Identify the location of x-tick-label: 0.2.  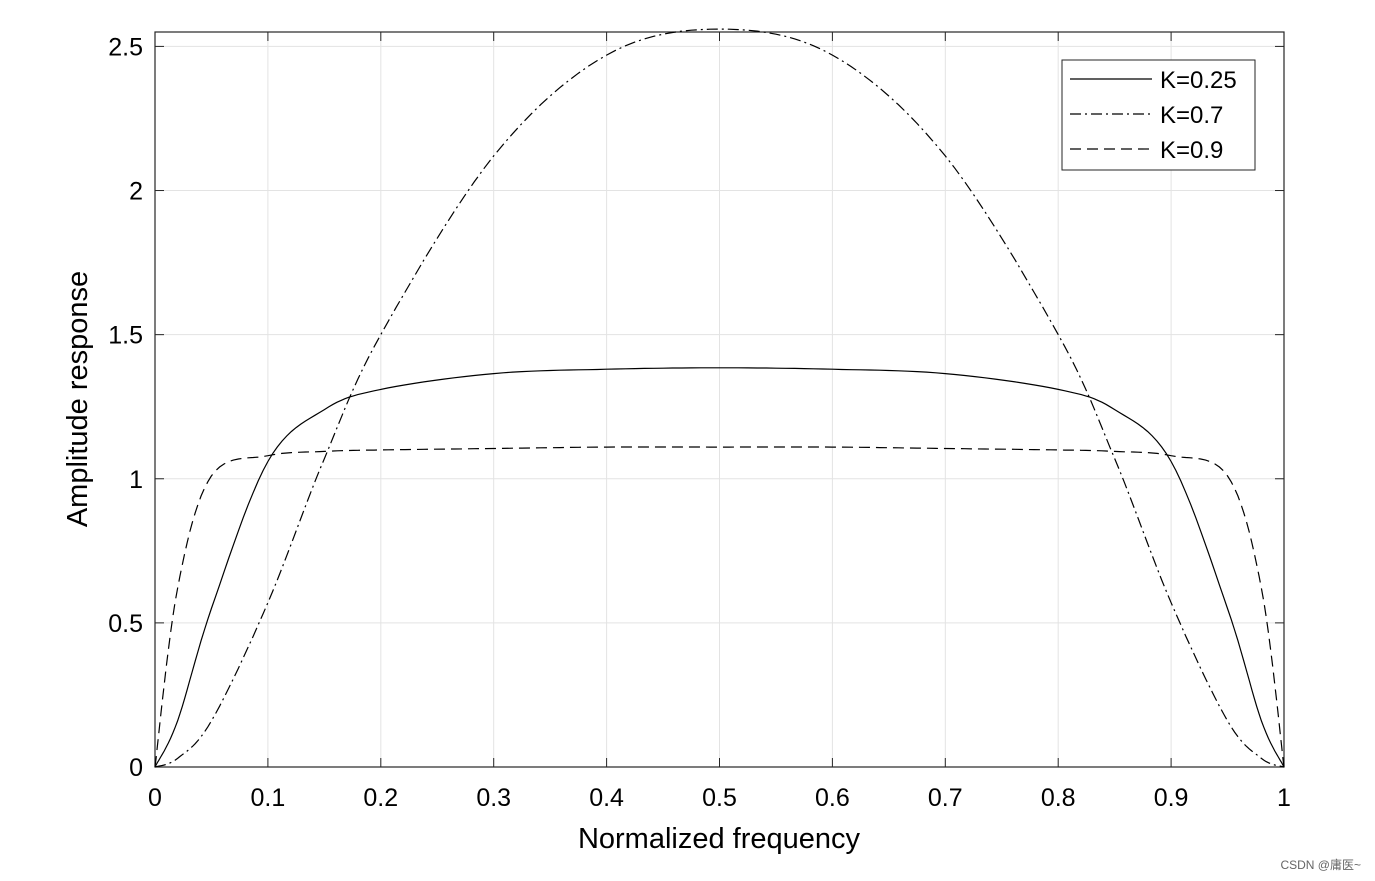
(380, 798).